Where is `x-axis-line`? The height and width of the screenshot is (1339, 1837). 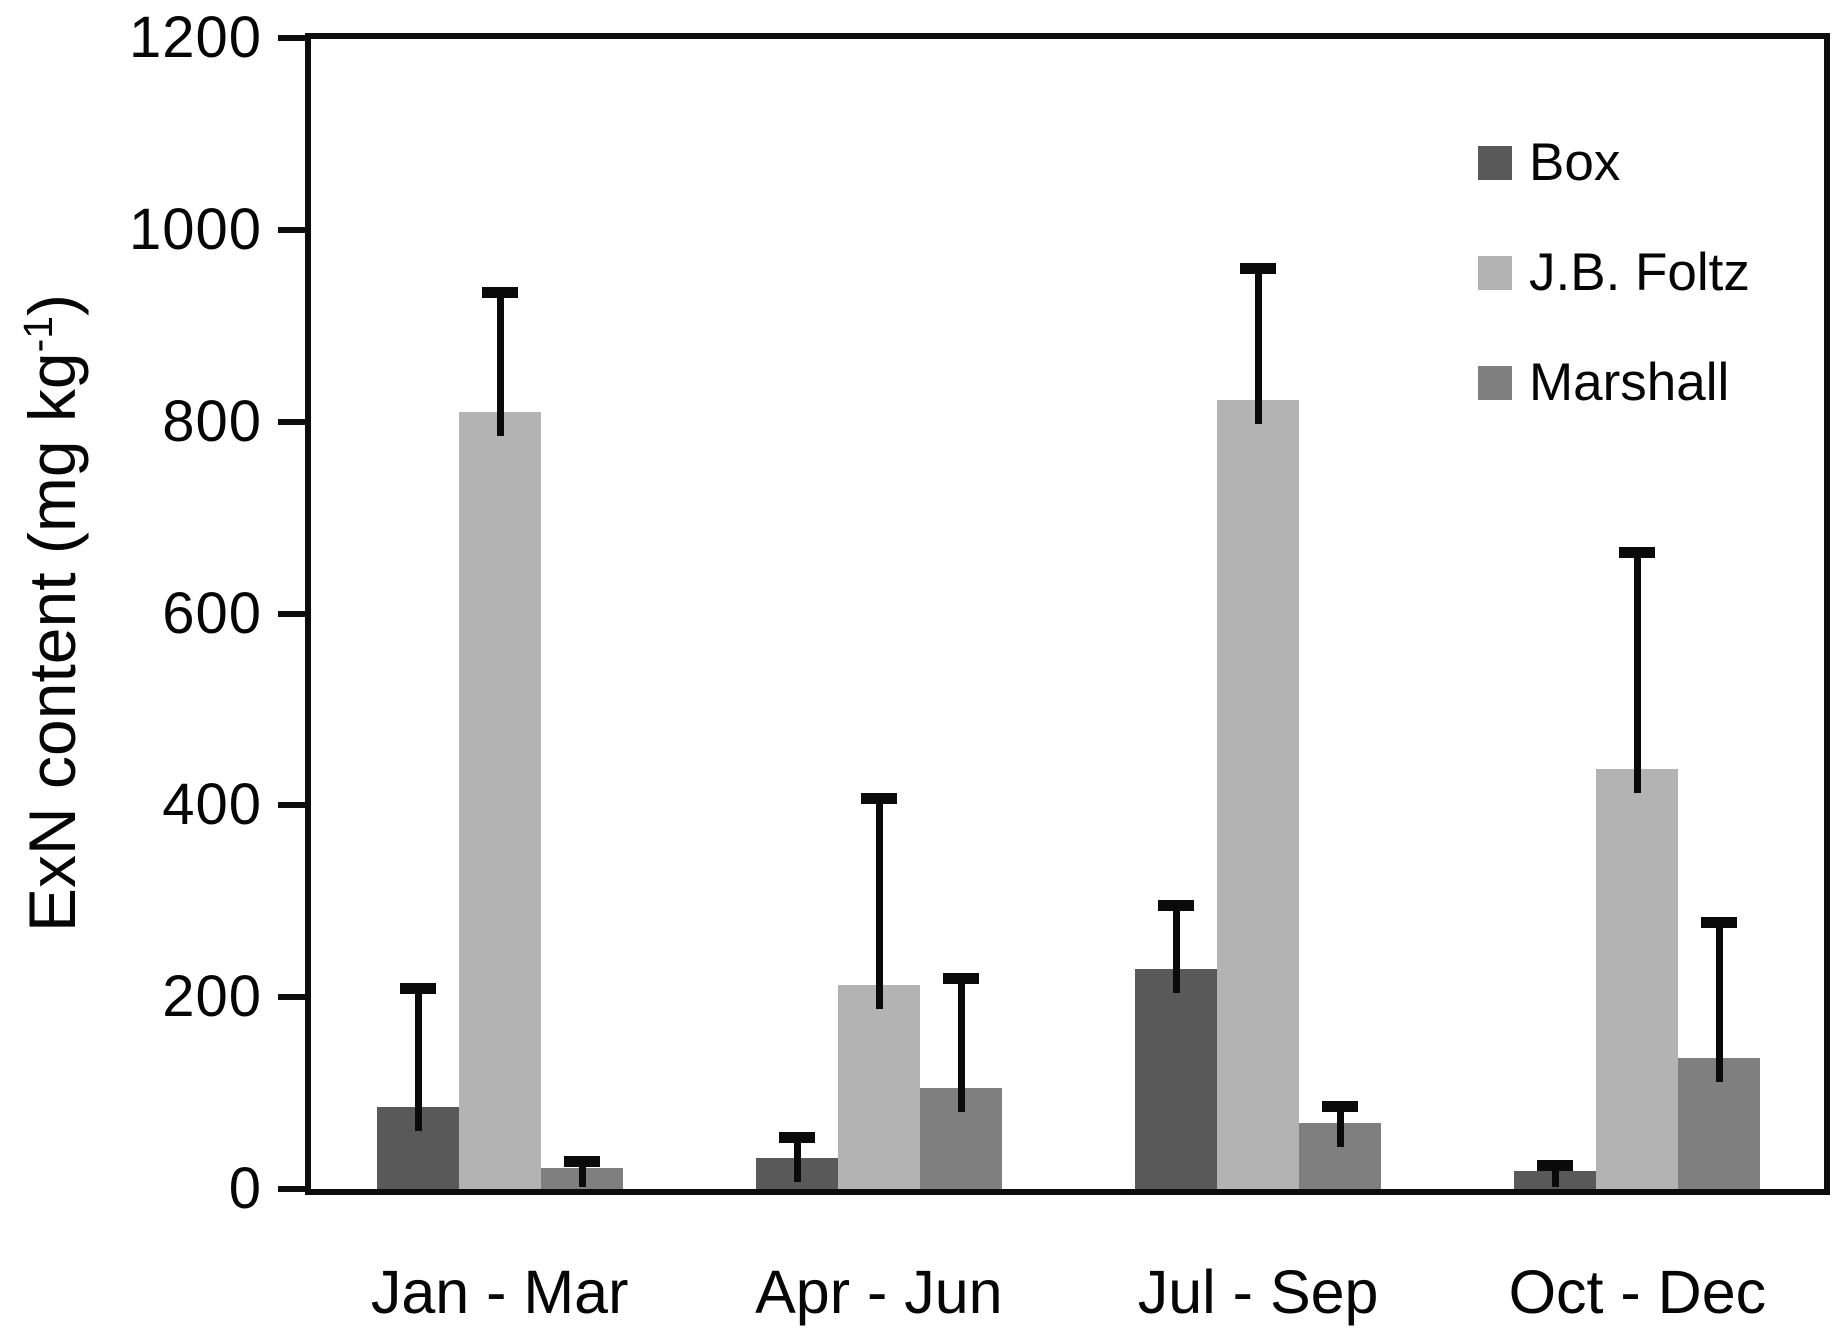
x-axis-line is located at coordinates (1067, 1192).